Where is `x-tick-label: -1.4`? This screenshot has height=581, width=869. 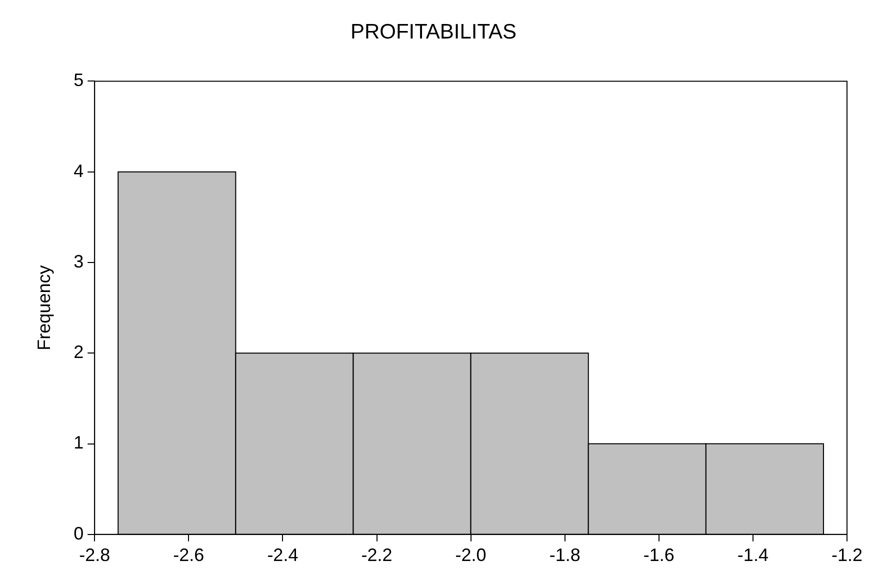
x-tick-label: -1.4 is located at coordinates (752, 555).